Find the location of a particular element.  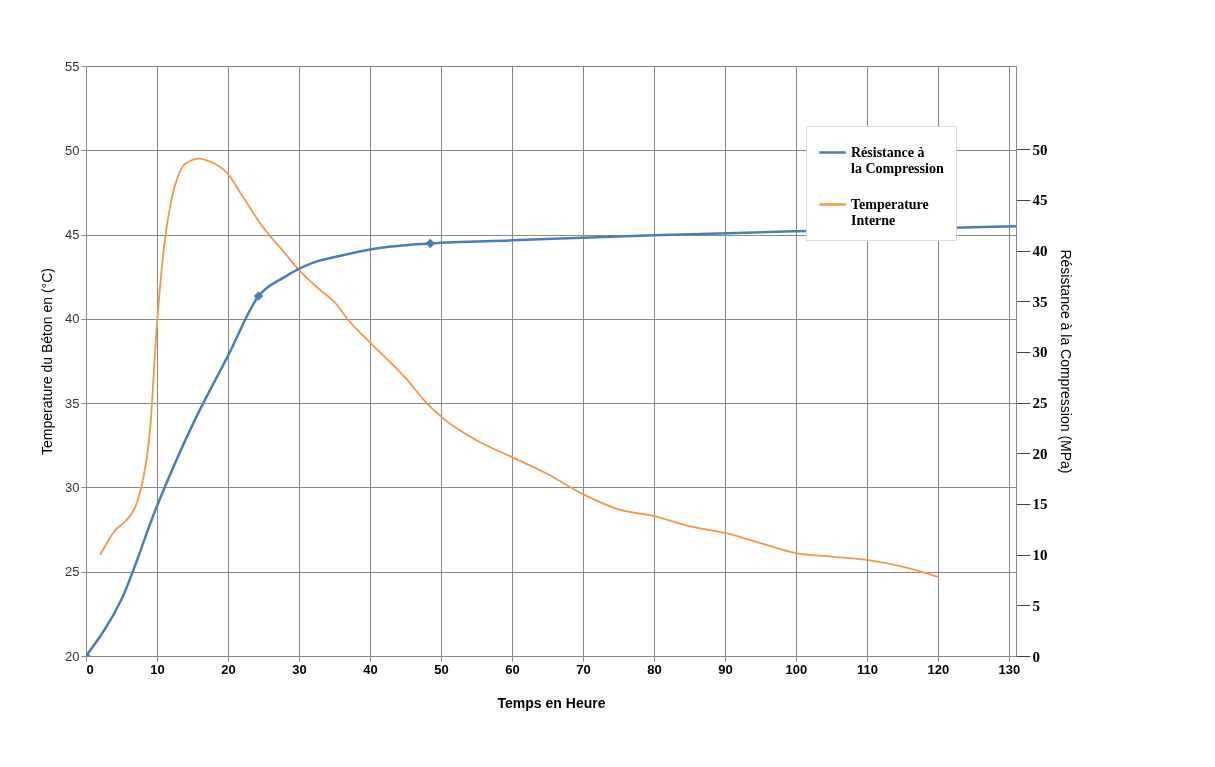

y-tick-label: 40 is located at coordinates (72, 319).